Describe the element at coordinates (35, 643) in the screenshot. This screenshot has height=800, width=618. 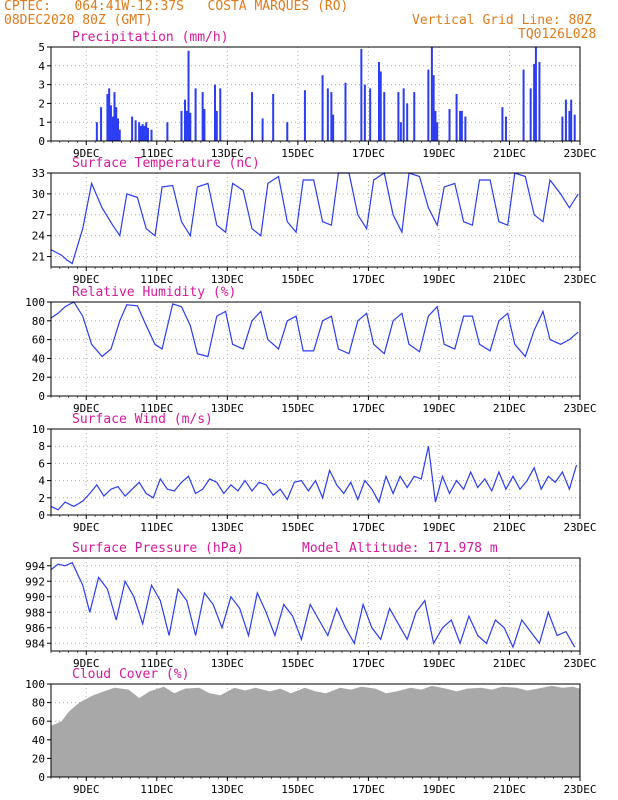
I see `press-ytick-label-0: 984` at that location.